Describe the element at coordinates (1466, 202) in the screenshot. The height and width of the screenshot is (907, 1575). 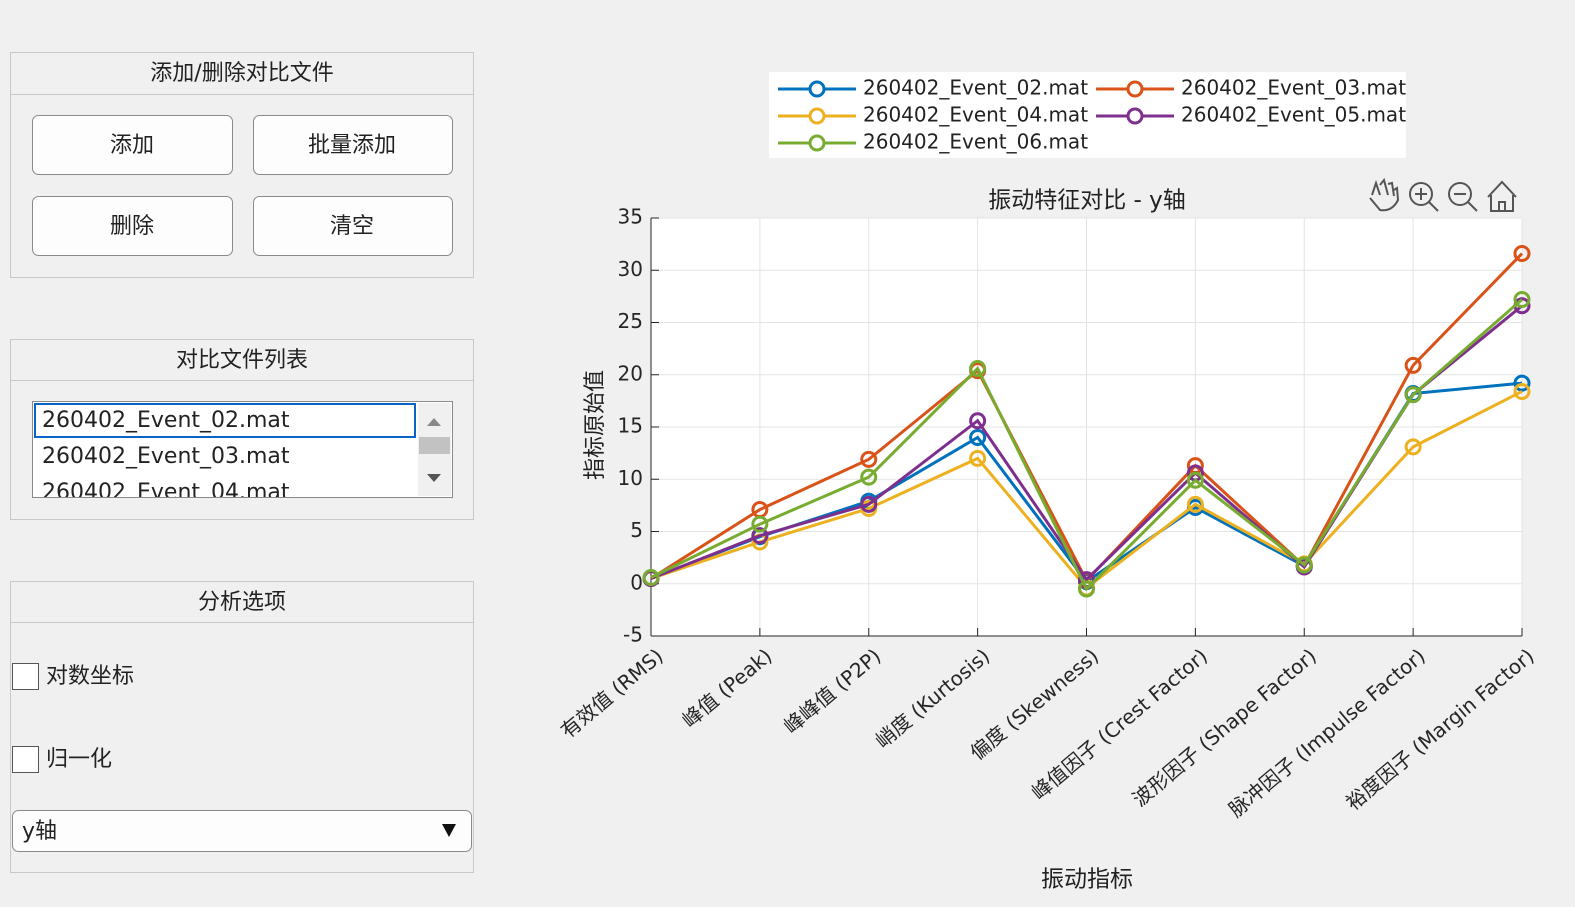
I see `zoom-out-icon` at that location.